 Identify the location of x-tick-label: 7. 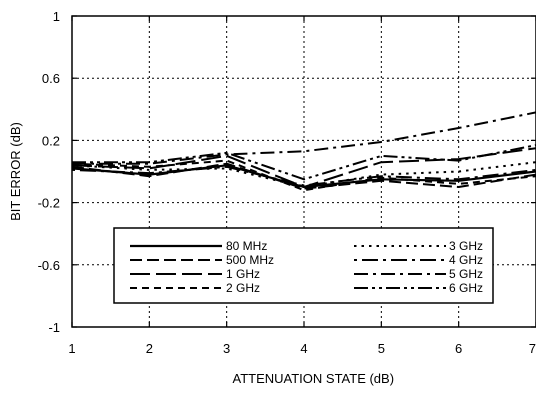
(532, 348).